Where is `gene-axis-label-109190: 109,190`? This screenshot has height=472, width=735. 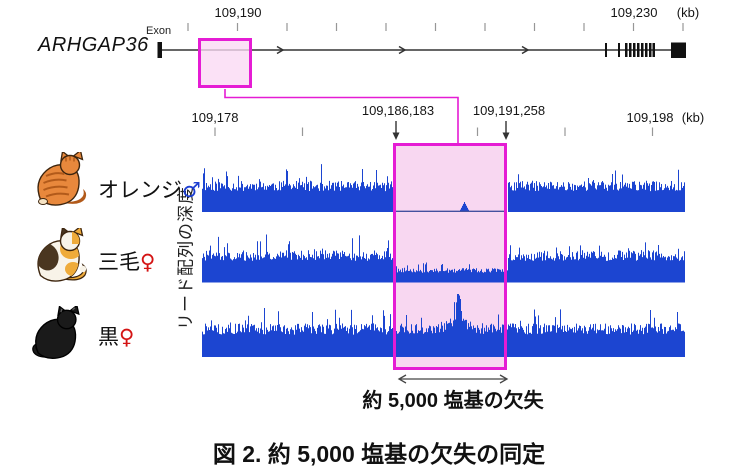 gene-axis-label-109190: 109,190 is located at coordinates (238, 12).